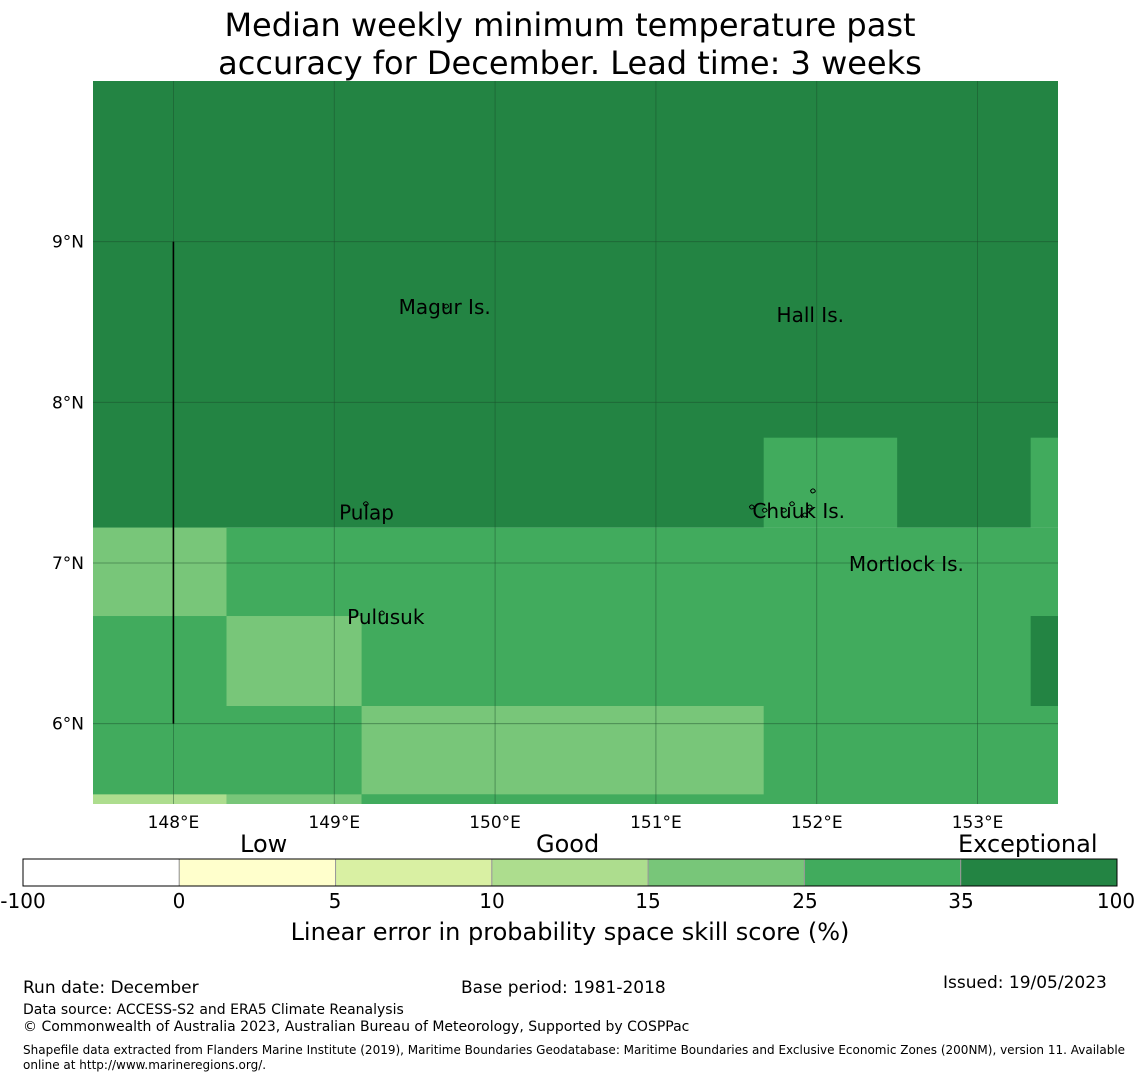  I want to click on colorbar-tick: 15, so click(648, 901).